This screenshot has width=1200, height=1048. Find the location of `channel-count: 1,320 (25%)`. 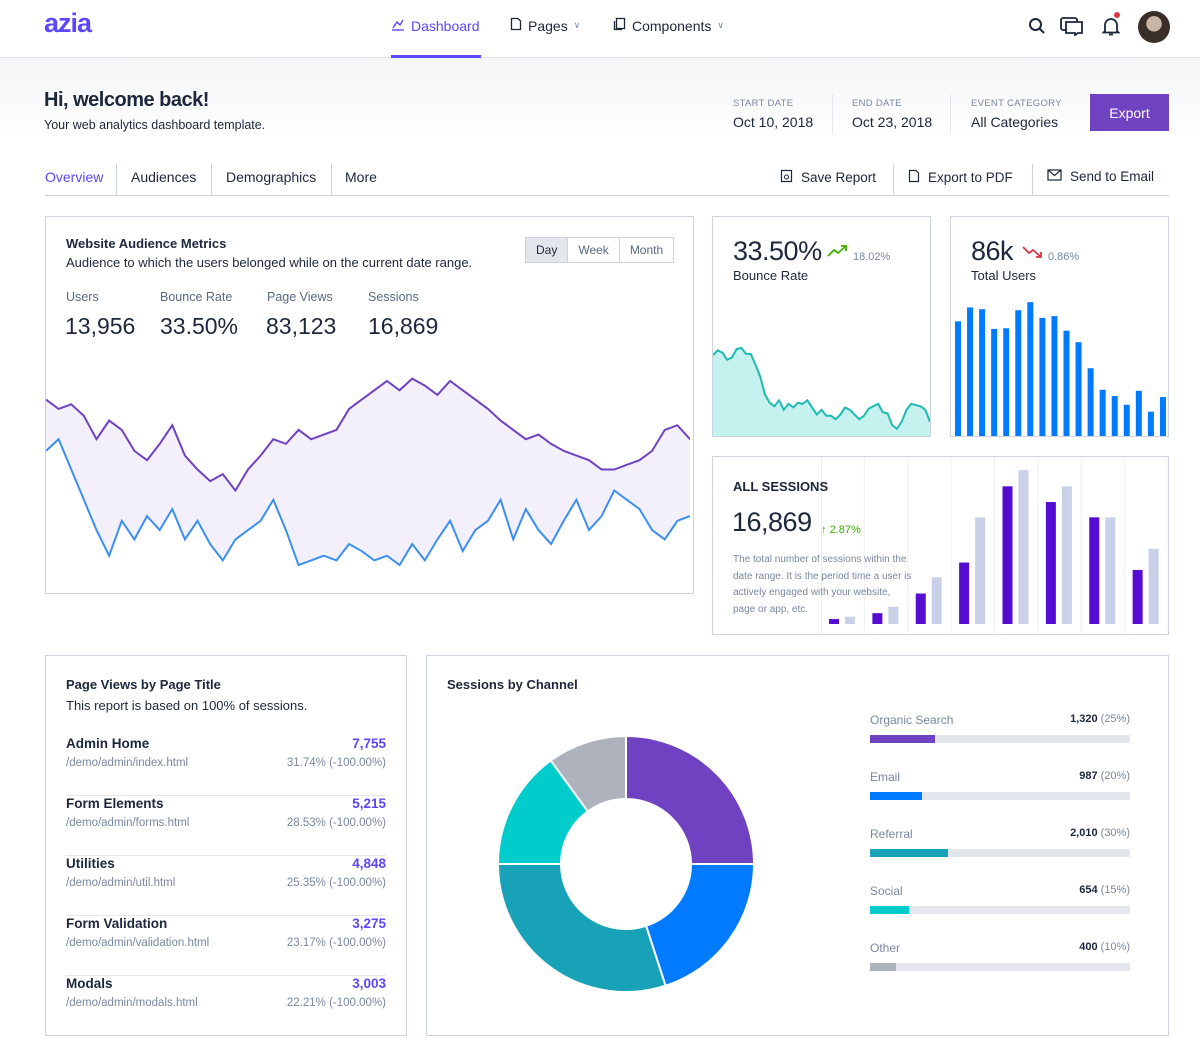

channel-count: 1,320 (25%) is located at coordinates (1100, 719).